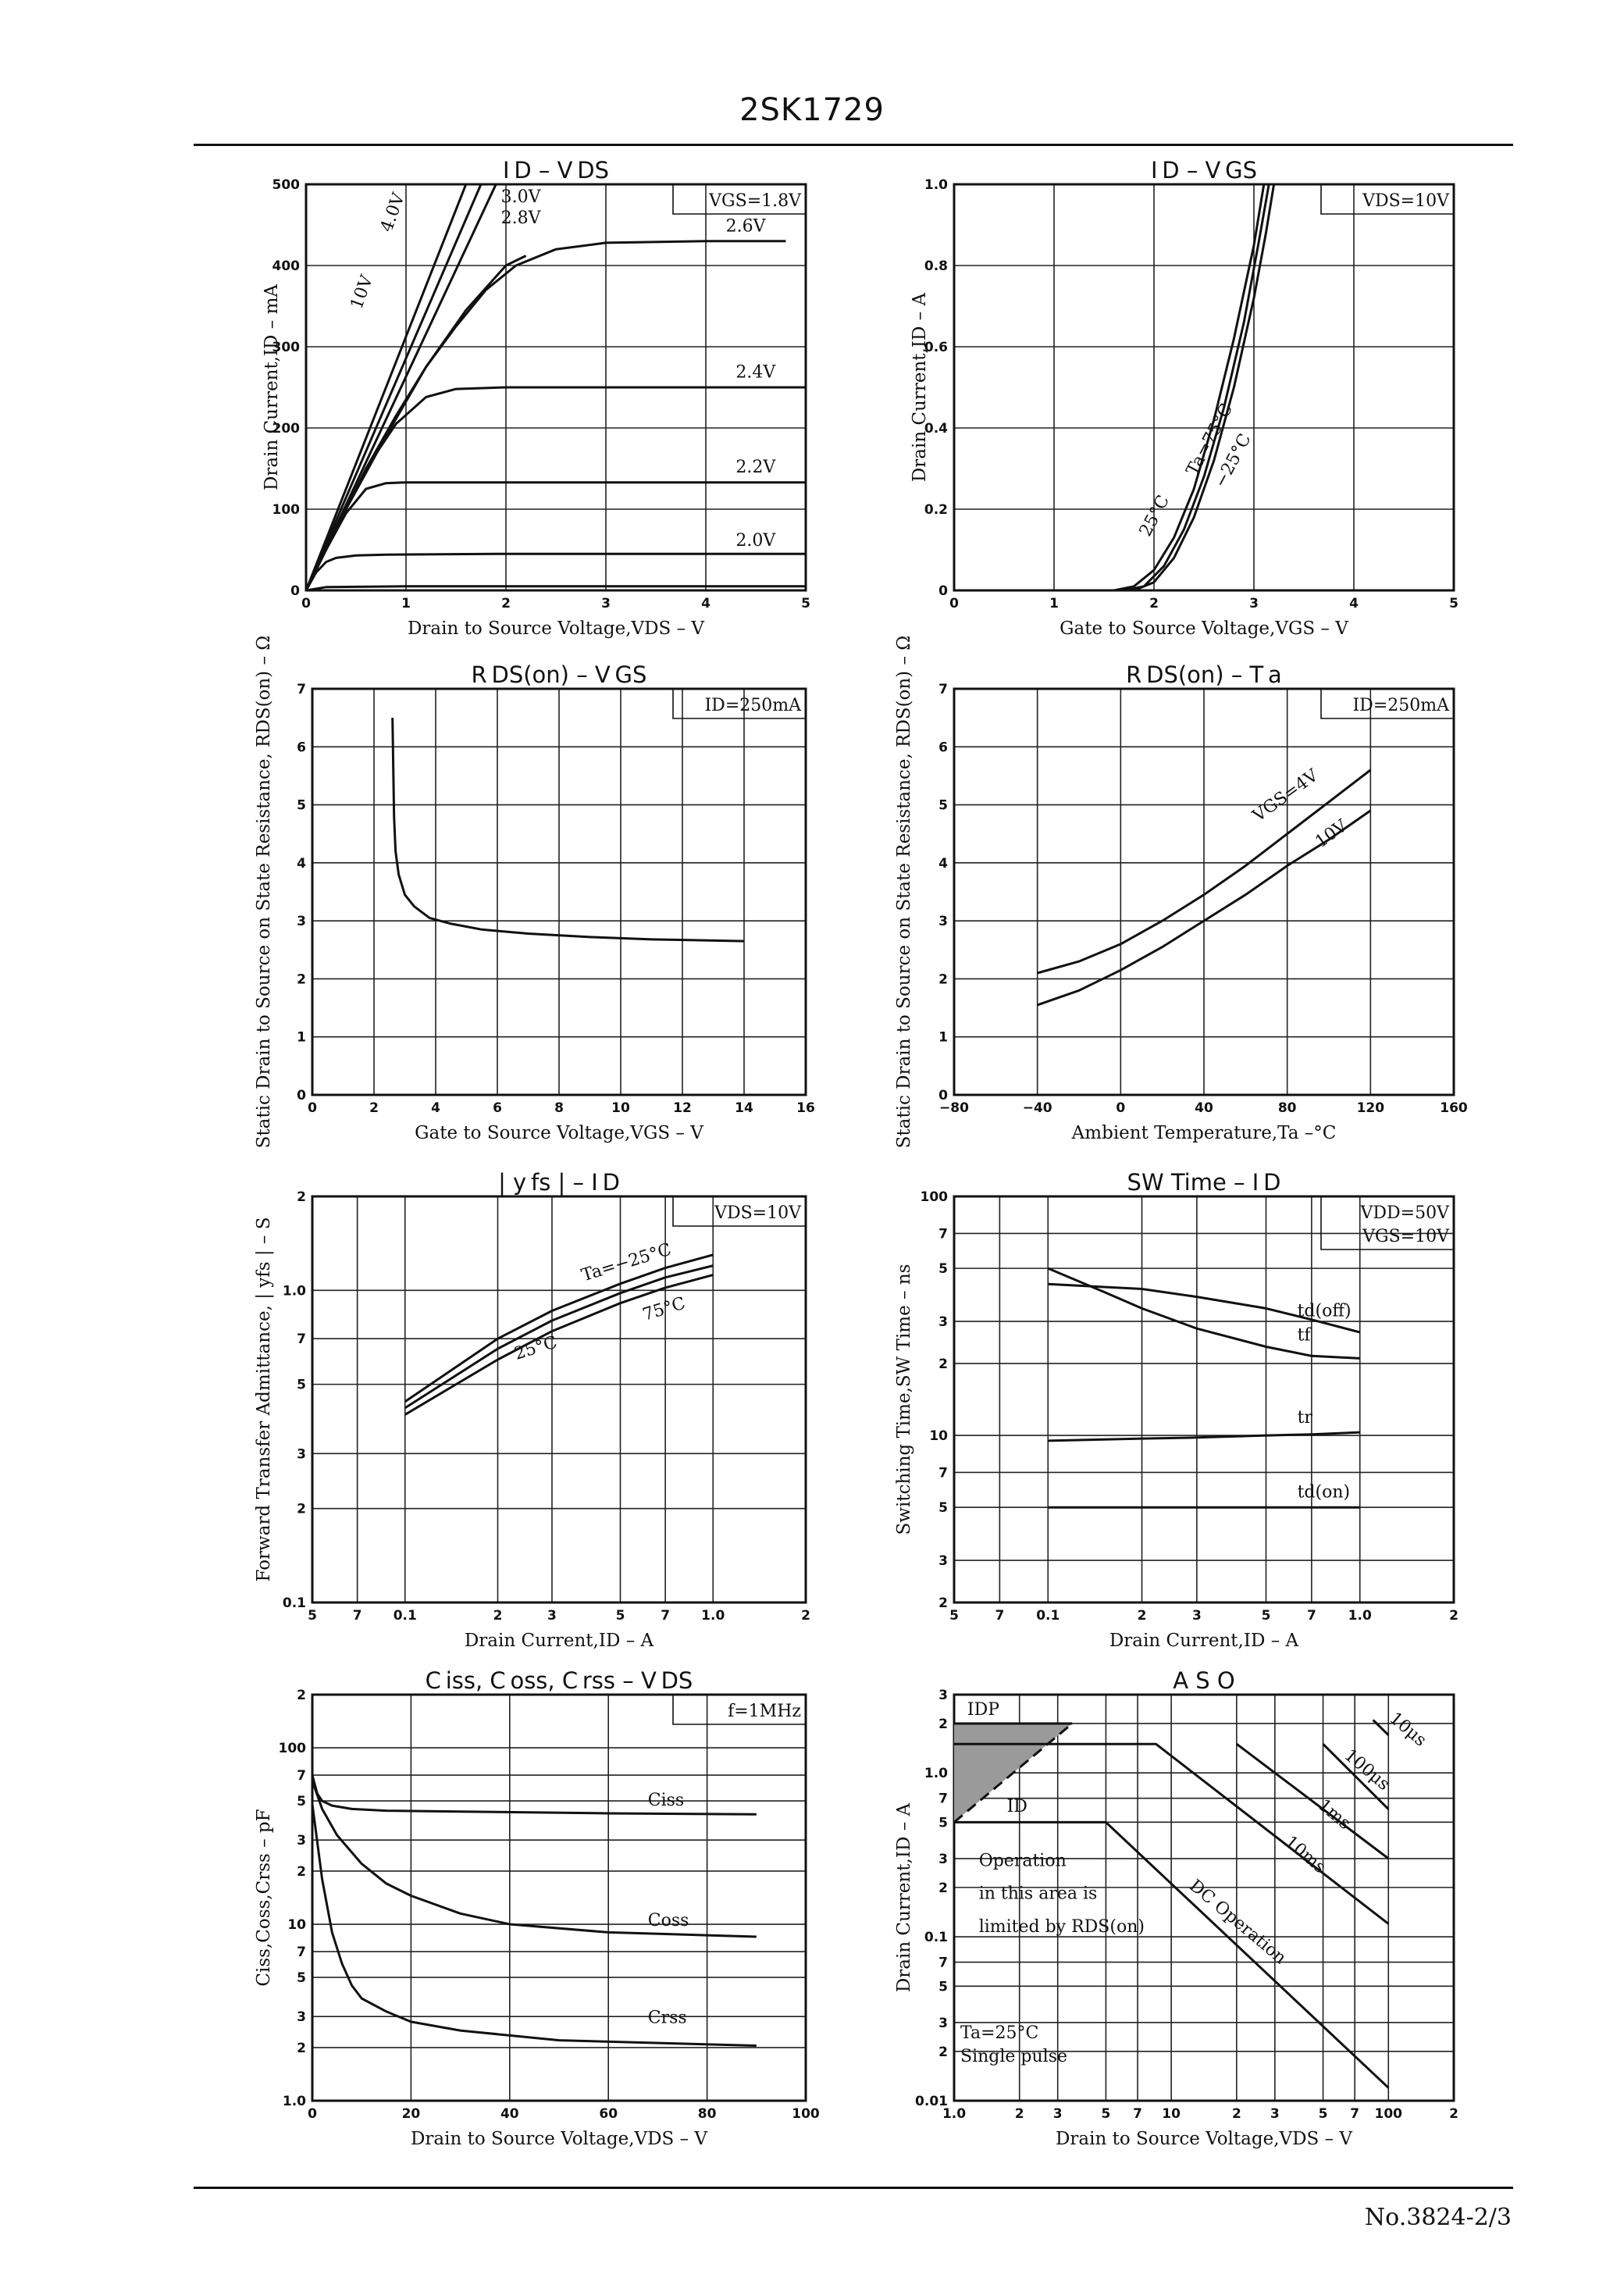 The height and width of the screenshot is (2278, 1624). Describe the element at coordinates (1438, 2217) in the screenshot. I see `page-number: No.3824-2/3` at that location.